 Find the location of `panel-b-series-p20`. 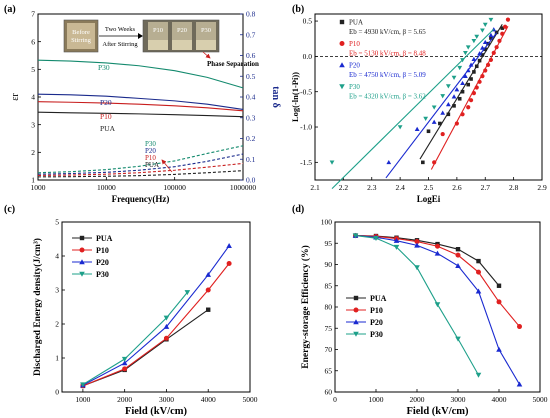

panel-b-series-p20 is located at coordinates (441, 103).